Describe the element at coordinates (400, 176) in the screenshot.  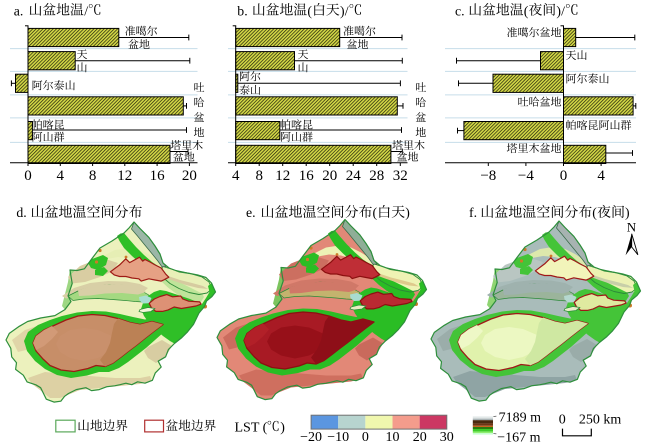
I see `svg-text: 32` at that location.